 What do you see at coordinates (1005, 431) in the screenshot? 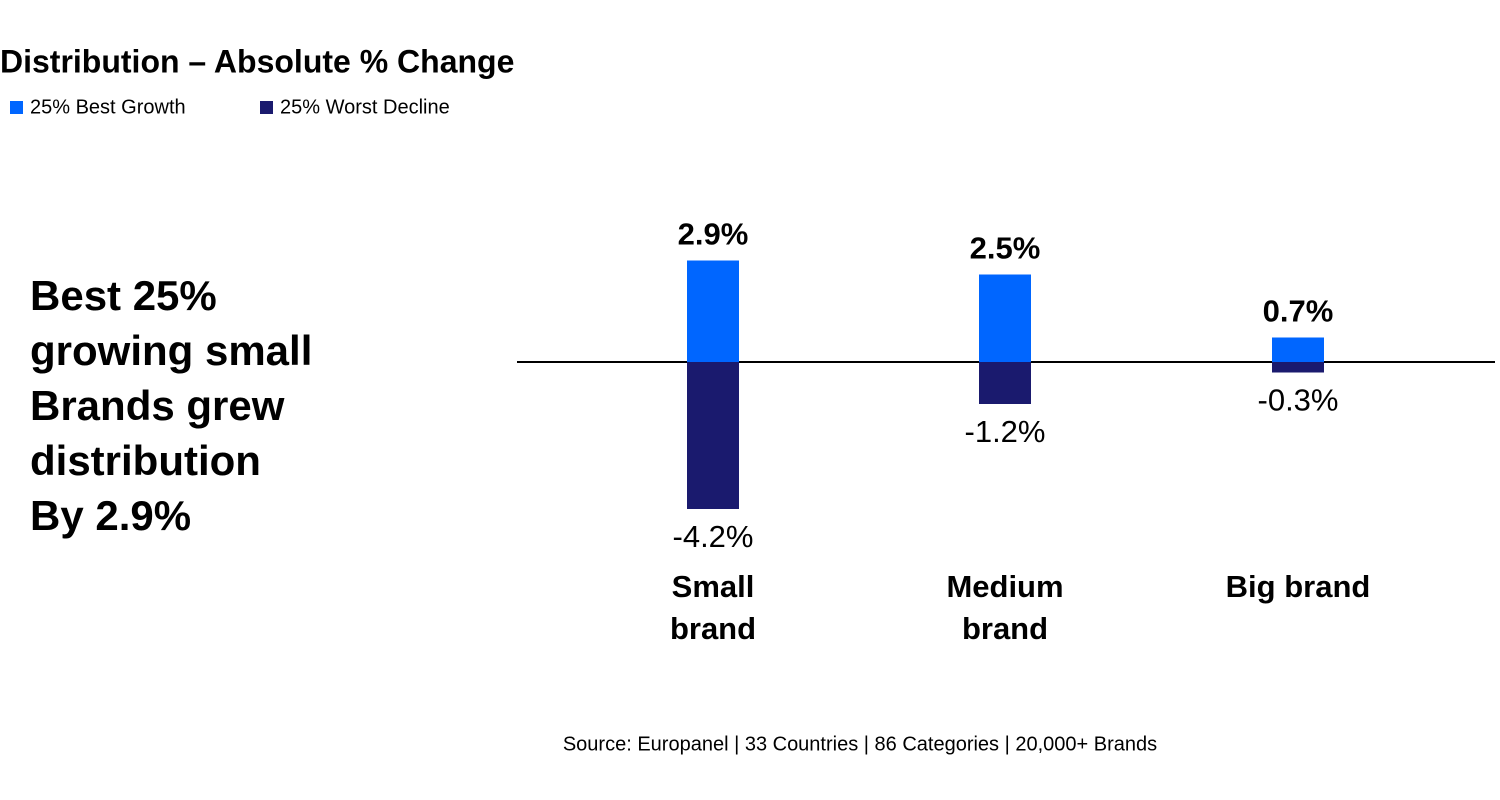
I see `value-label: -1.2%` at bounding box center [1005, 431].